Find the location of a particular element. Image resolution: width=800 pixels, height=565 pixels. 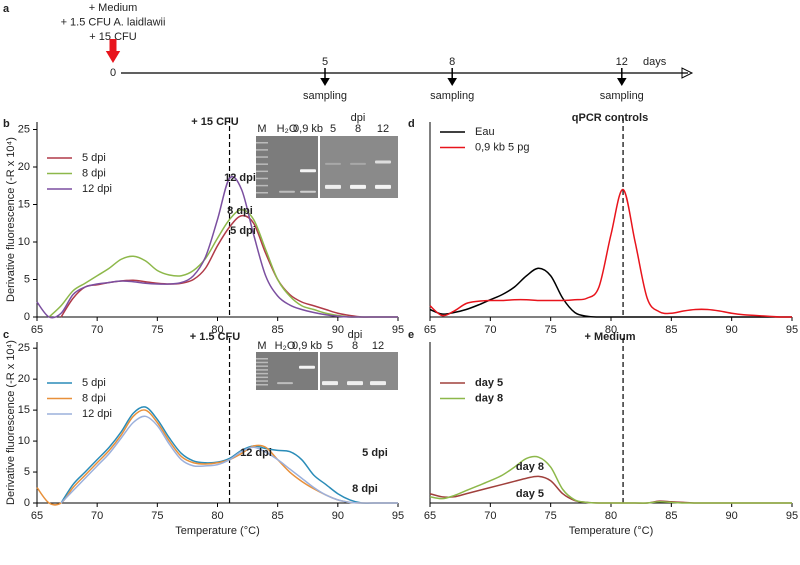

treatment-label: + 1.5 CFU A. laidlawii is located at coordinates (113, 22).